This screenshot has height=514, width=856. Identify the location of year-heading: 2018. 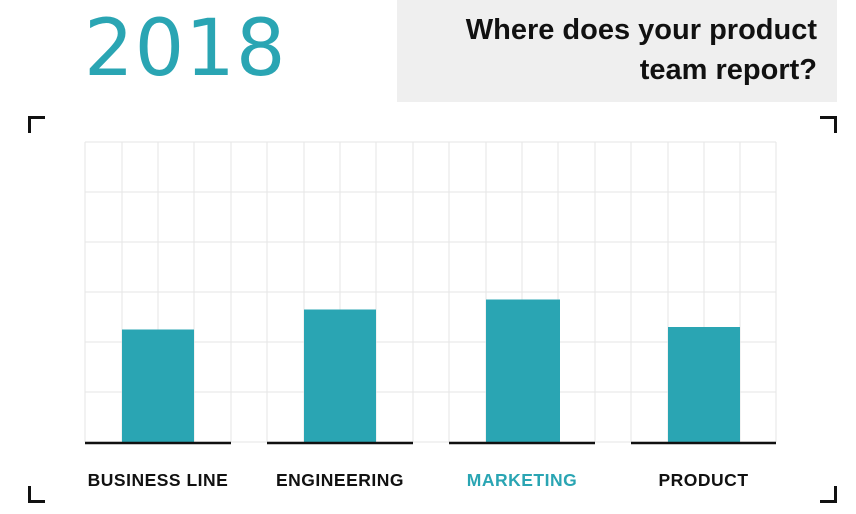
(185, 49).